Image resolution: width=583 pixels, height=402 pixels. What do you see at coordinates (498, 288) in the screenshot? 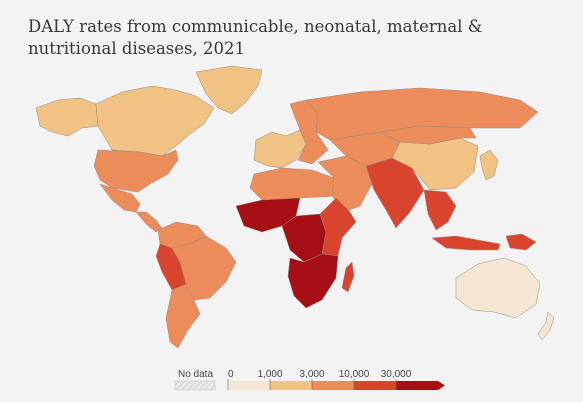
I see `region-australia: Australia` at bounding box center [498, 288].